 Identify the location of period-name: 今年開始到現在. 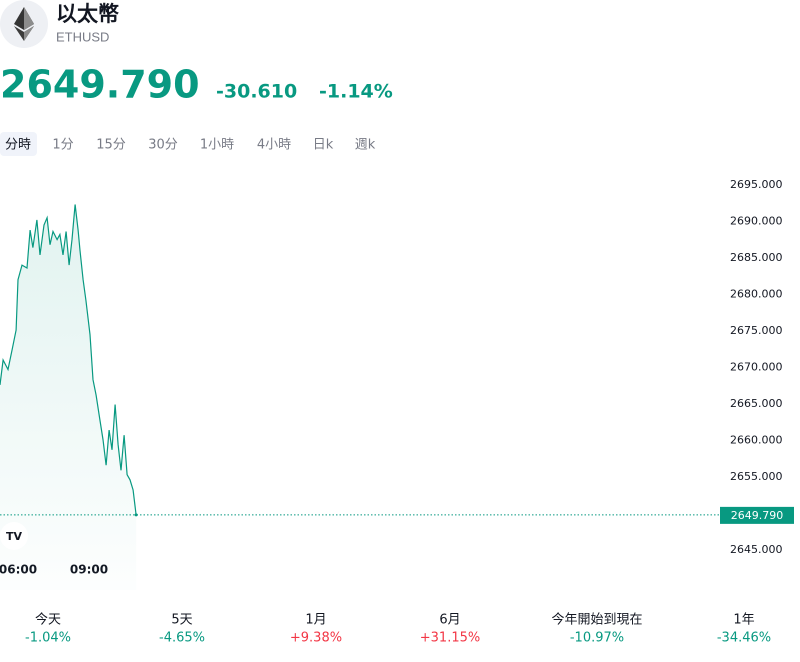
(596, 620).